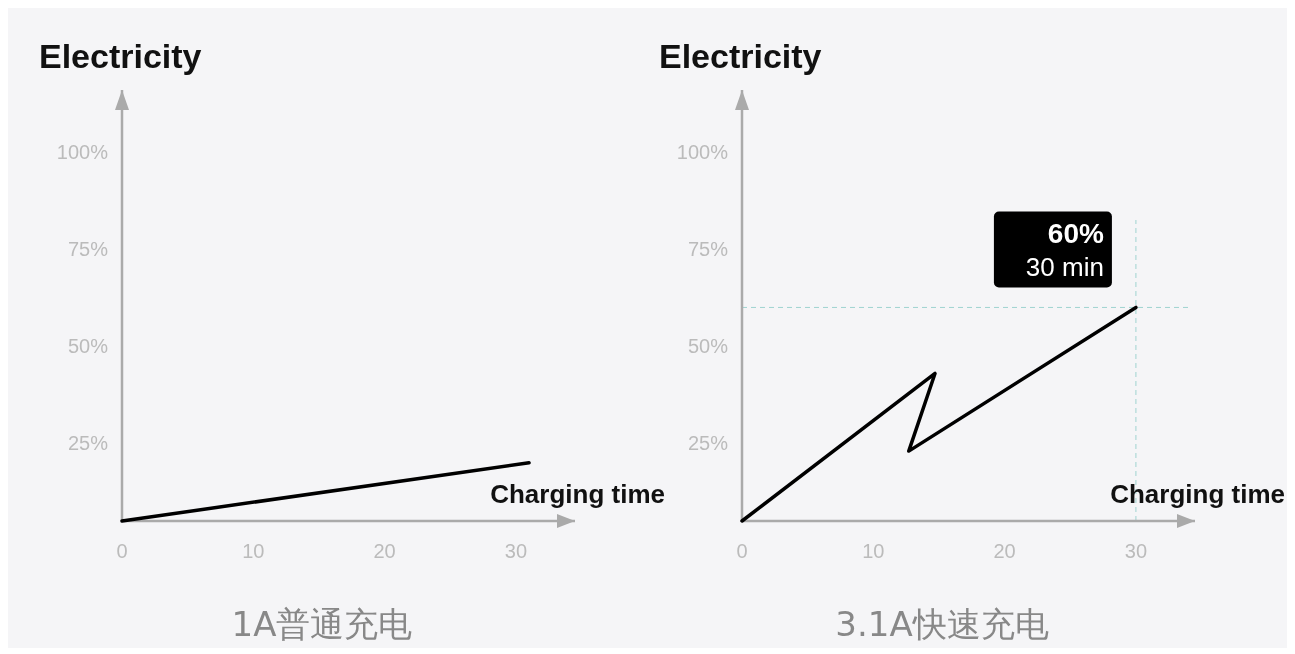 The height and width of the screenshot is (654, 1295). I want to click on text: 1A普通充电, so click(322, 624).